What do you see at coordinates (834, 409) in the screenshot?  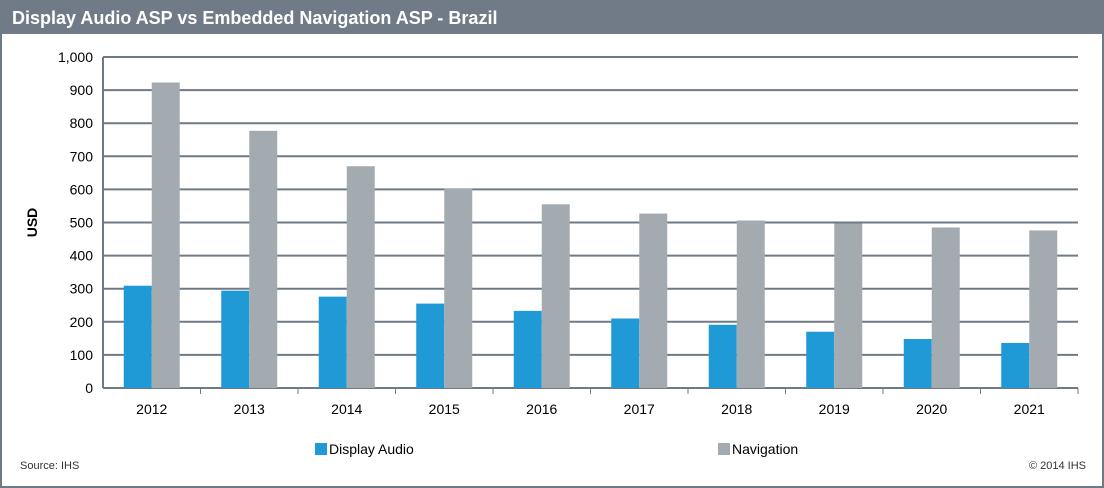 I see `x-tick-label: 2019` at bounding box center [834, 409].